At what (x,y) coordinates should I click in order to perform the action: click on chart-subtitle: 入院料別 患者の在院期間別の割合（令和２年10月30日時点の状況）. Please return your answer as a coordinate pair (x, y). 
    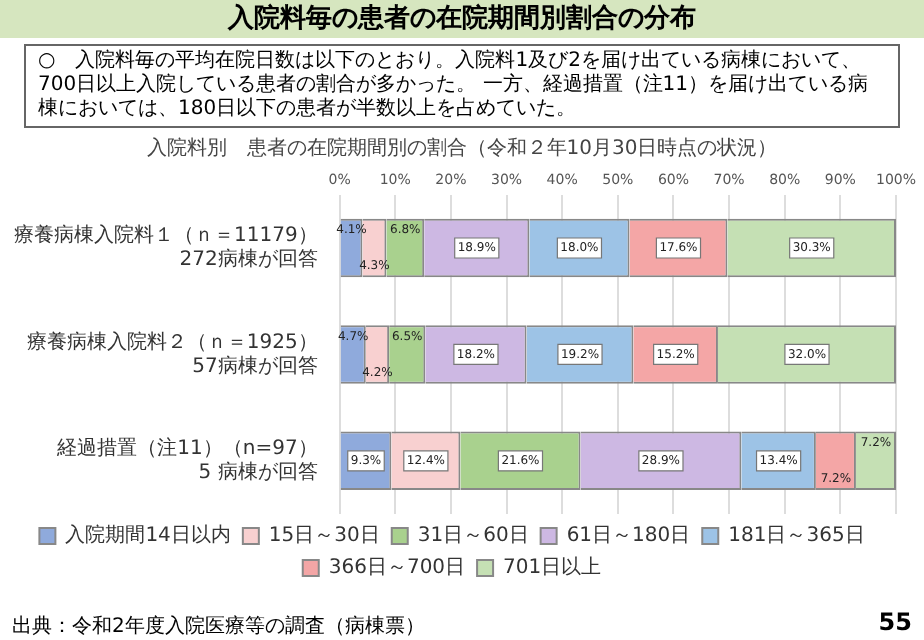
    Looking at the image, I should click on (462, 148).